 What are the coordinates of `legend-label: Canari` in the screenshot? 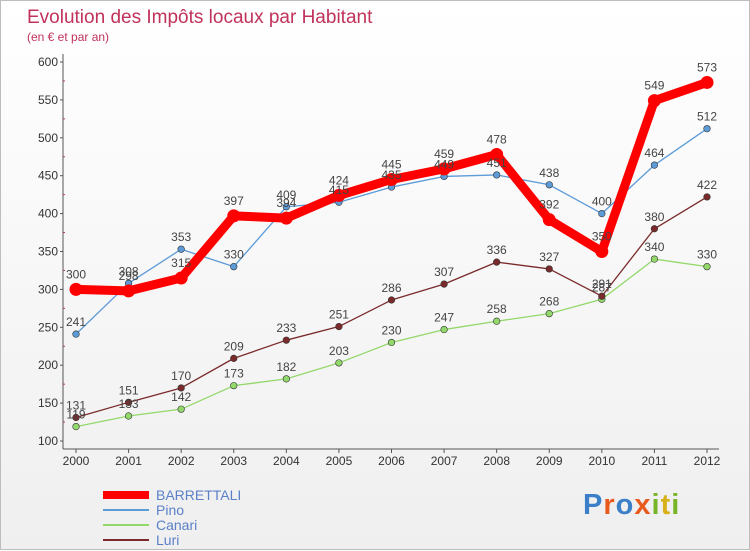 It's located at (176, 525).